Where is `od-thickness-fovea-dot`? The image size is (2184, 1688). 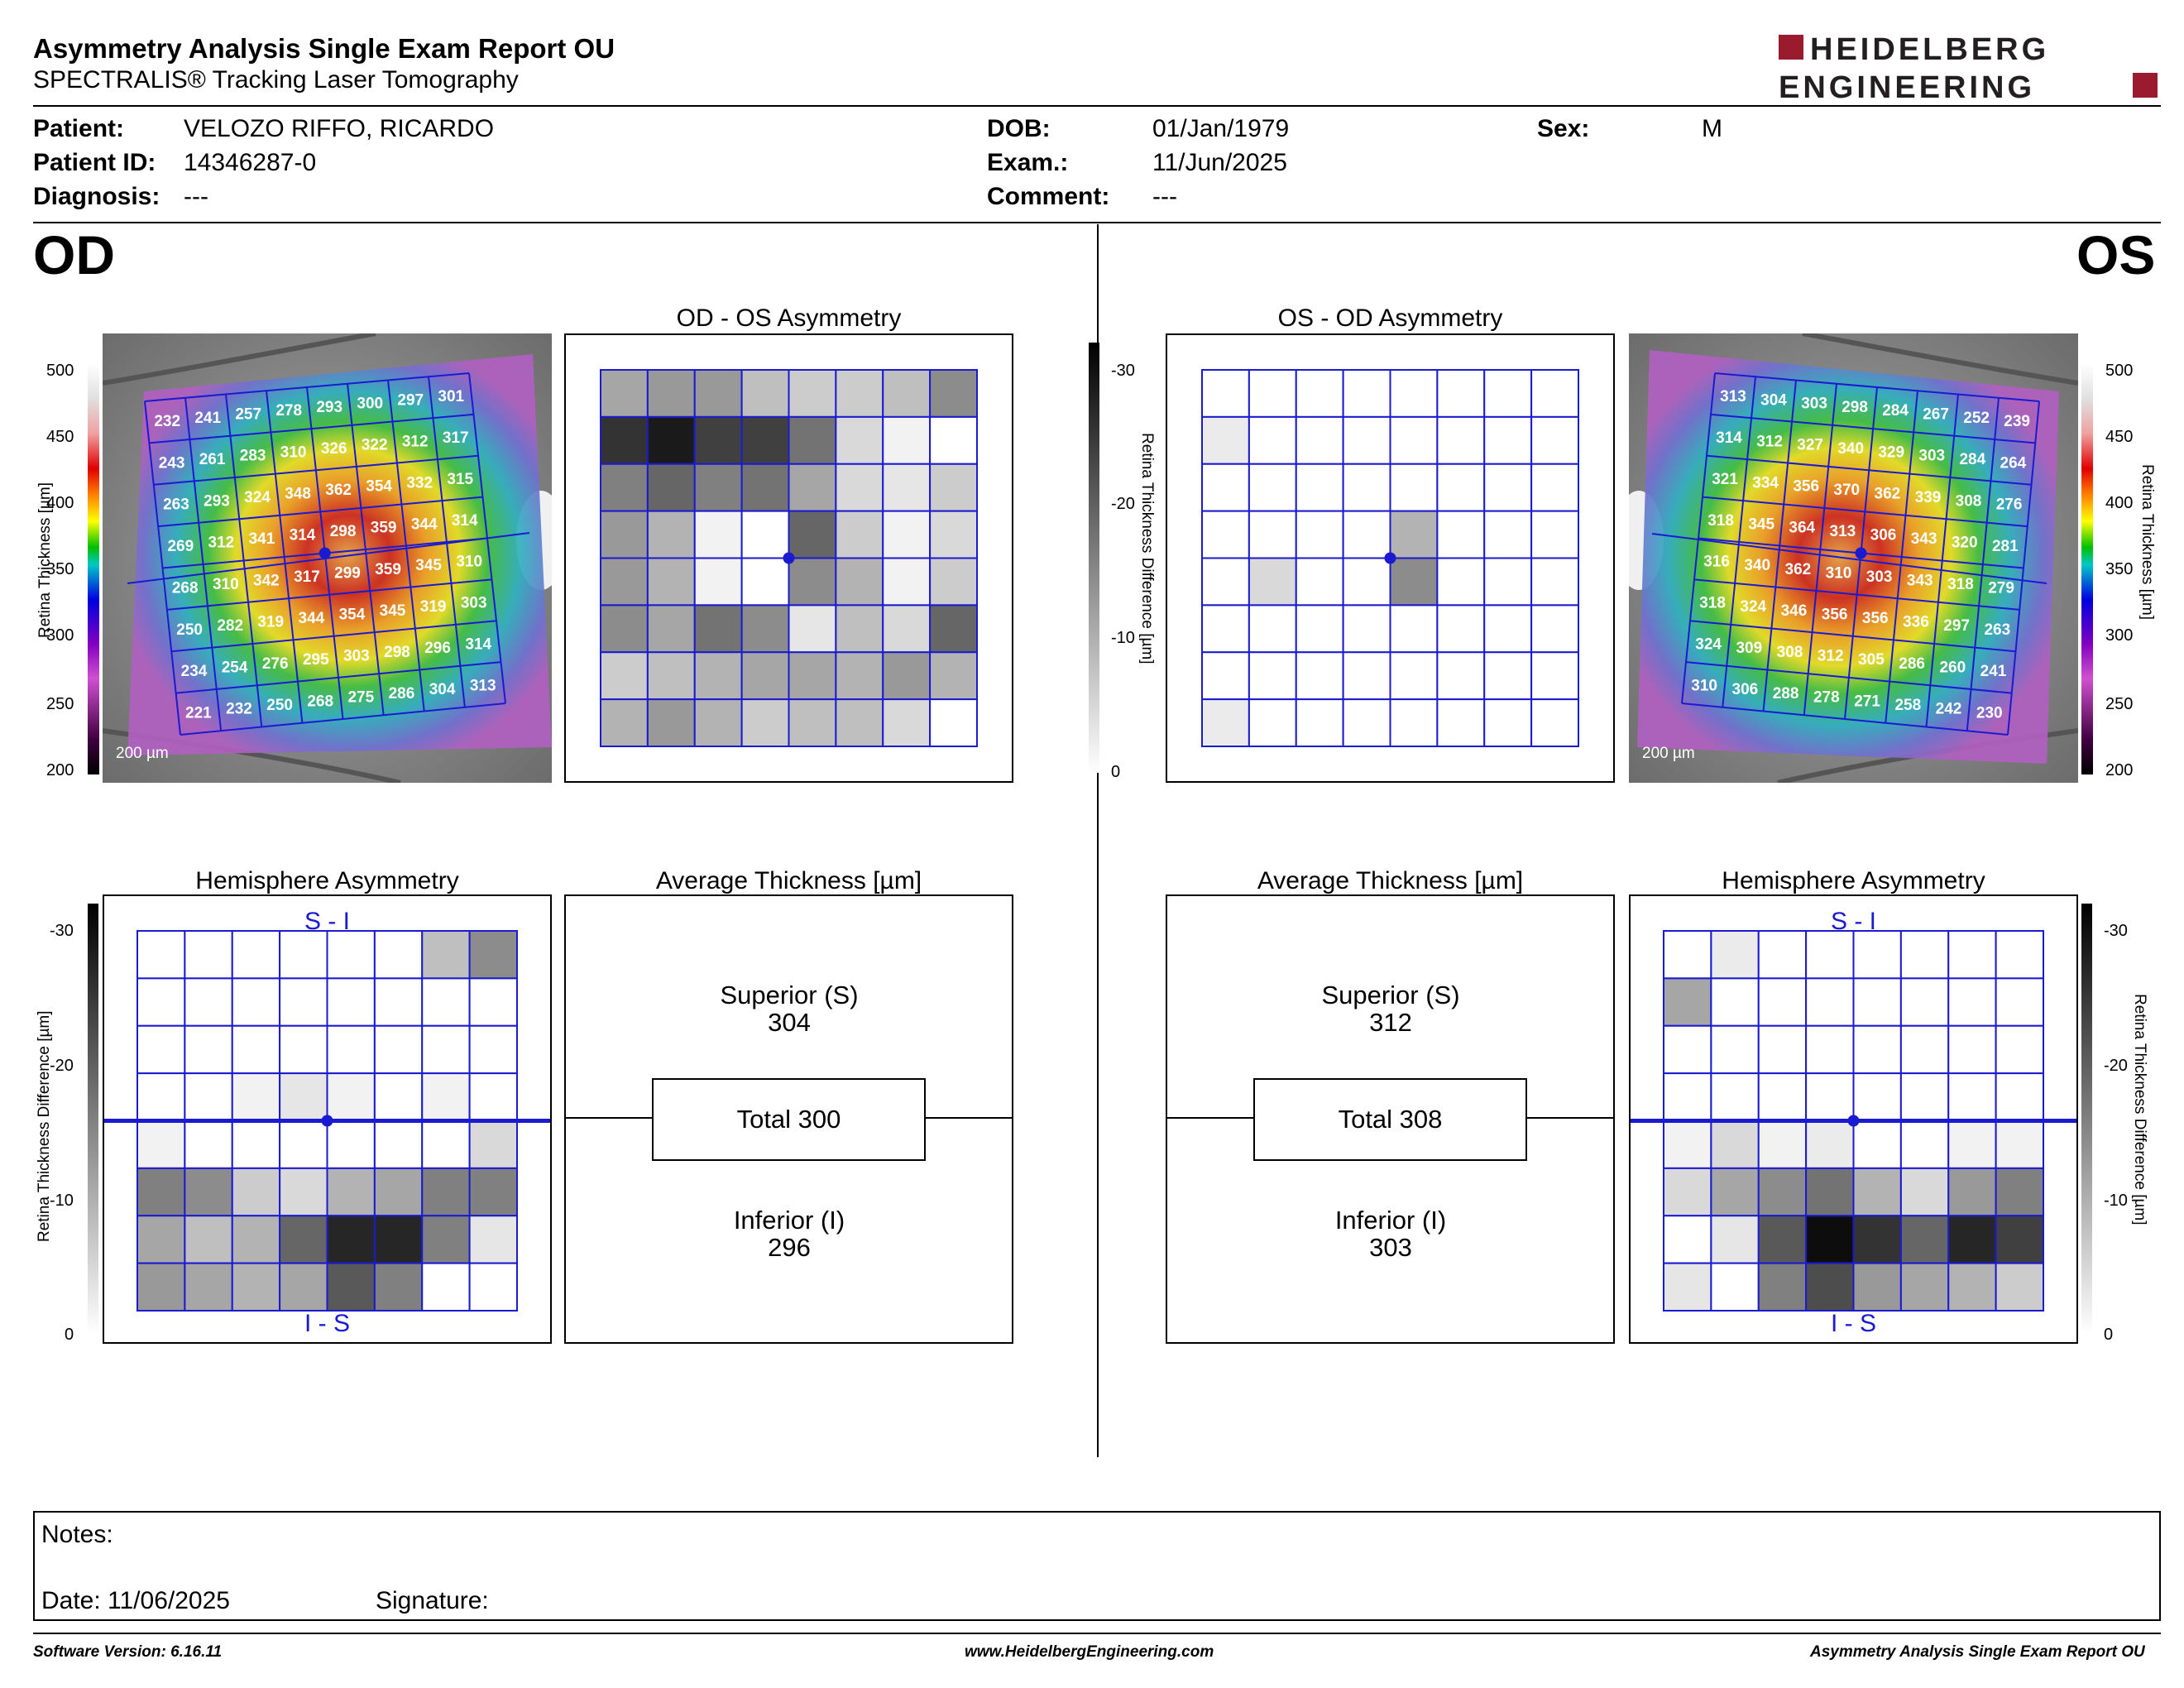 od-thickness-fovea-dot is located at coordinates (324, 553).